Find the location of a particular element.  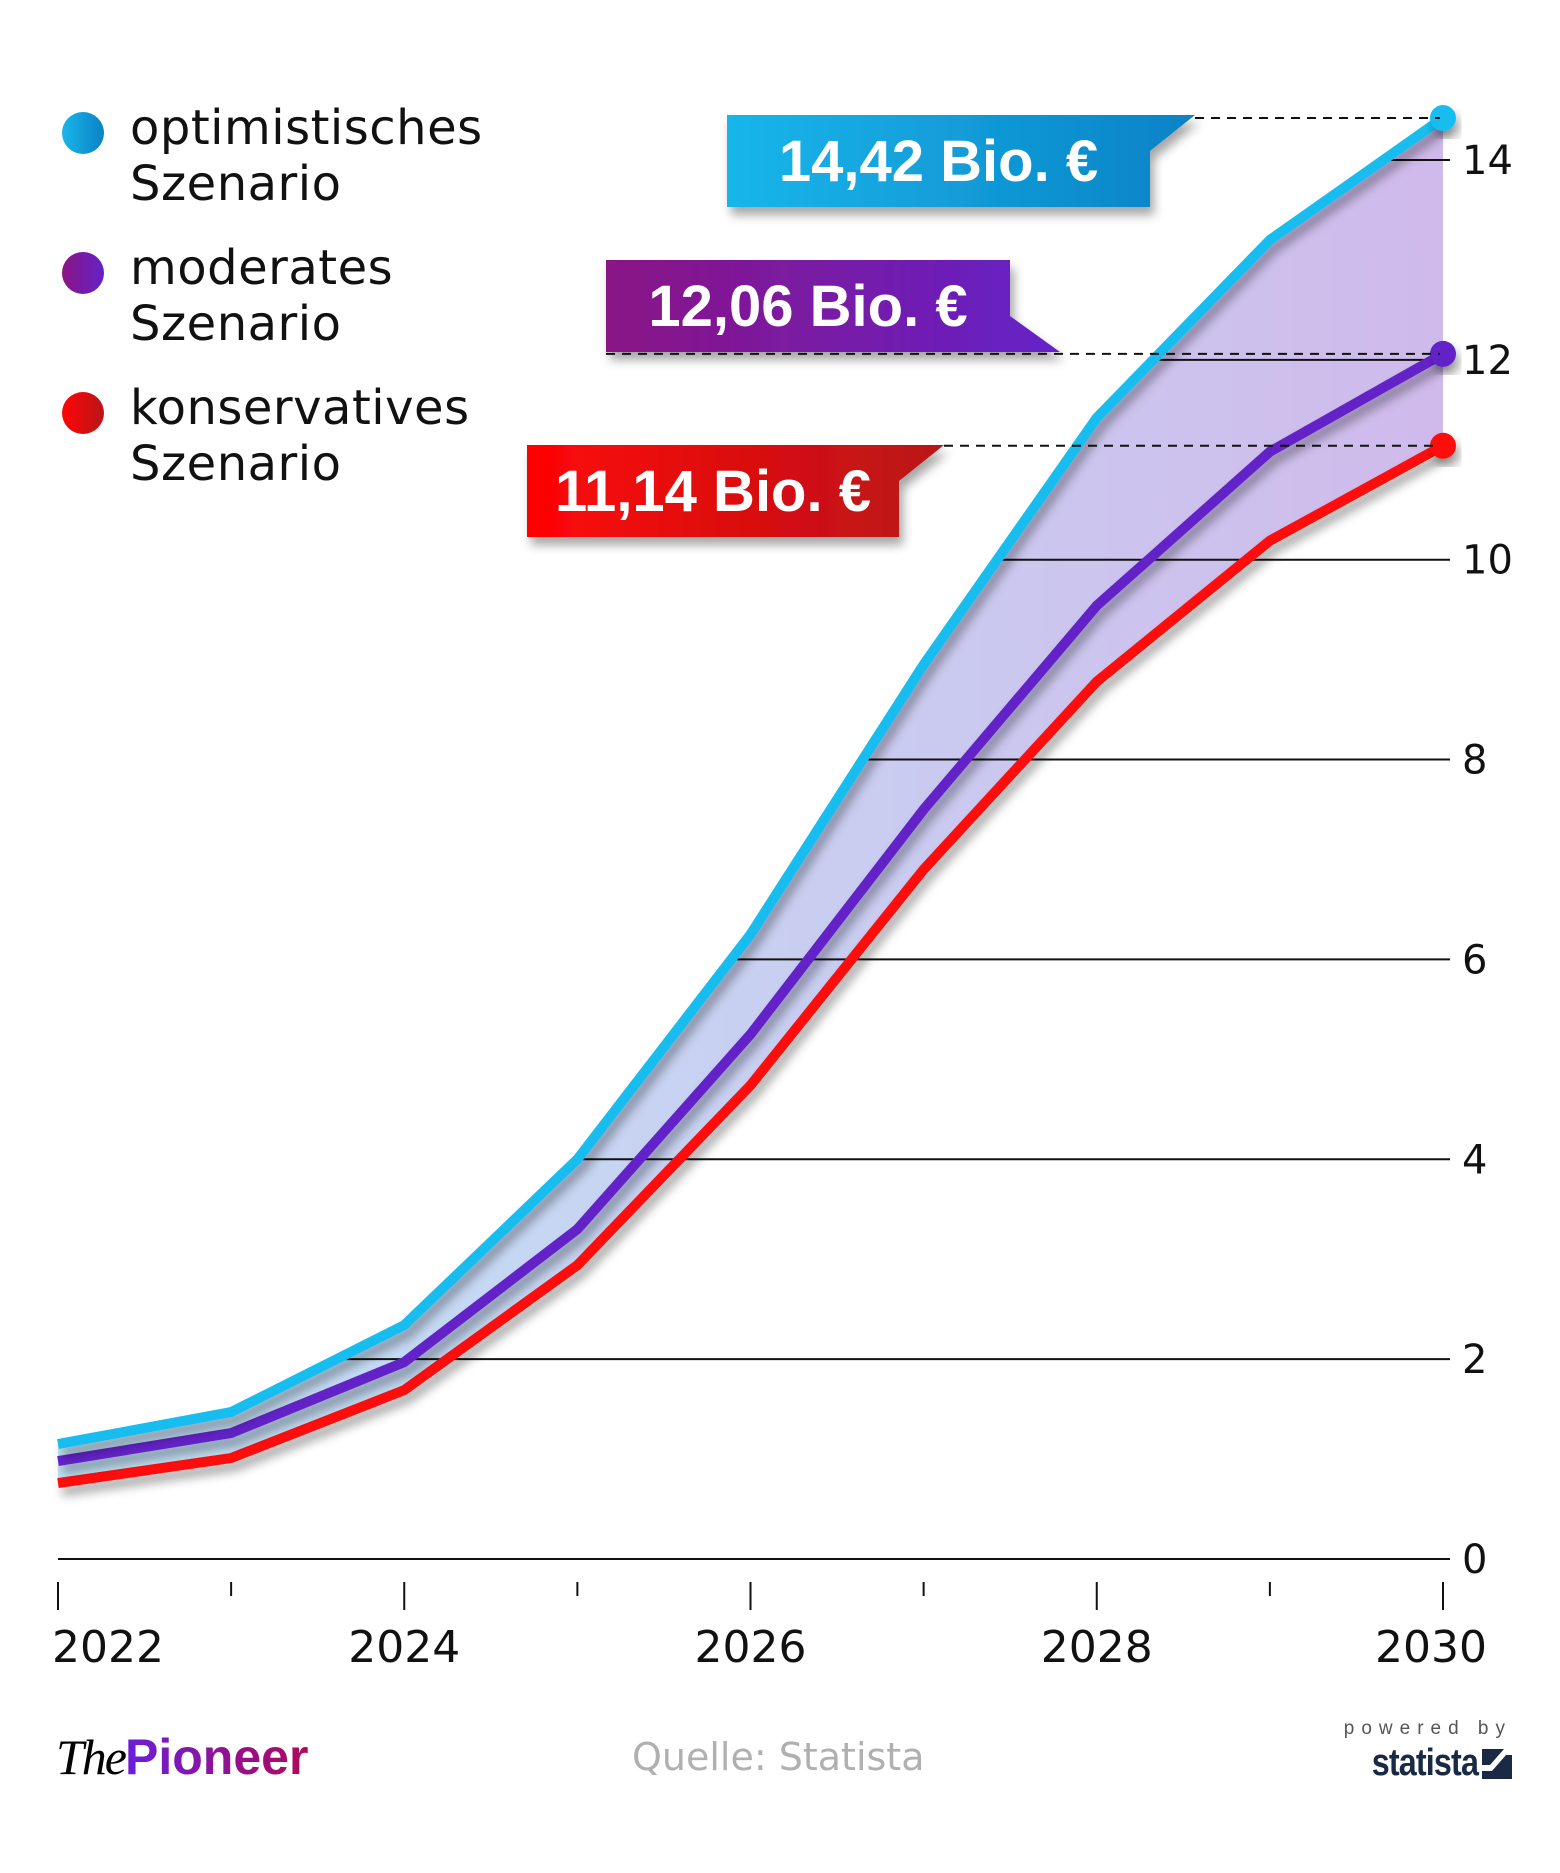

x-tick-label: 2030 is located at coordinates (1431, 1647).